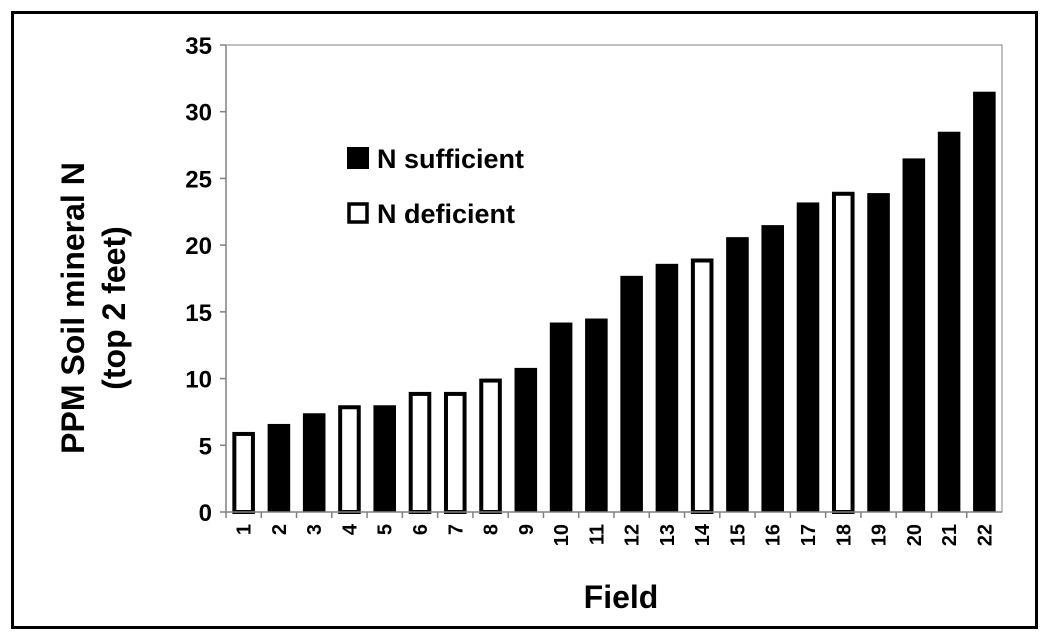 Image resolution: width=1049 pixels, height=640 pixels. I want to click on x-tick-label: 7, so click(456, 529).